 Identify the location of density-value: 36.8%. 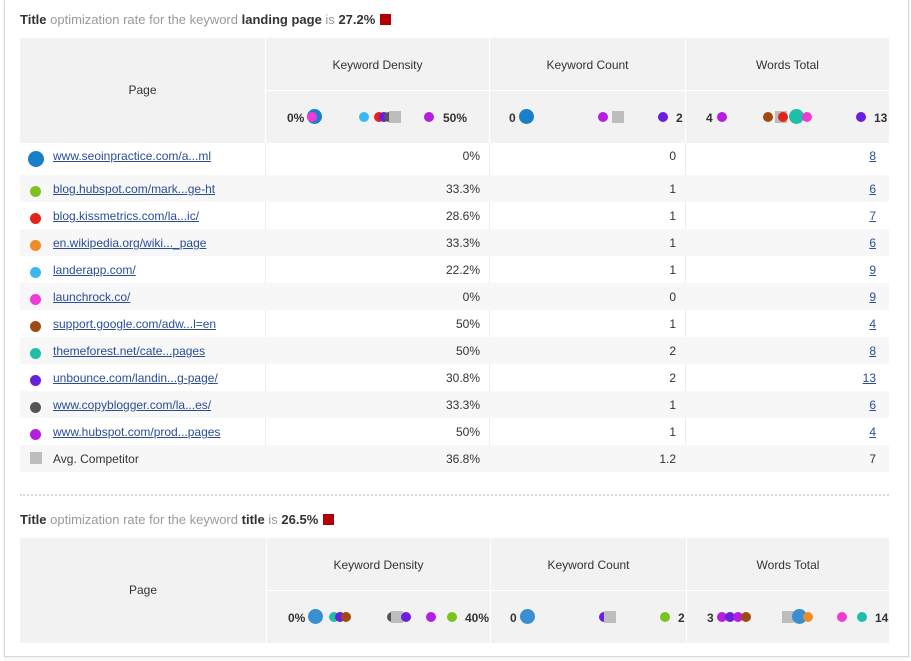
(462, 459).